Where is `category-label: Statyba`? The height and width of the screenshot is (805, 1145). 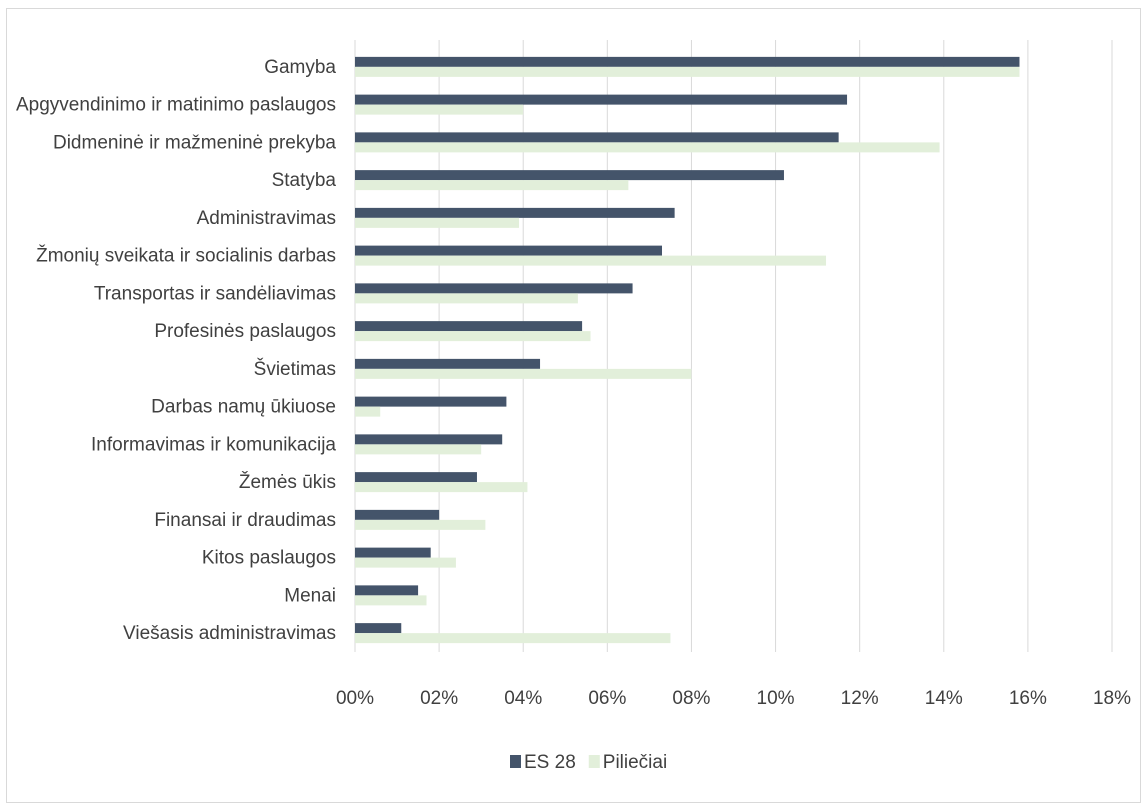
category-label: Statyba is located at coordinates (304, 180).